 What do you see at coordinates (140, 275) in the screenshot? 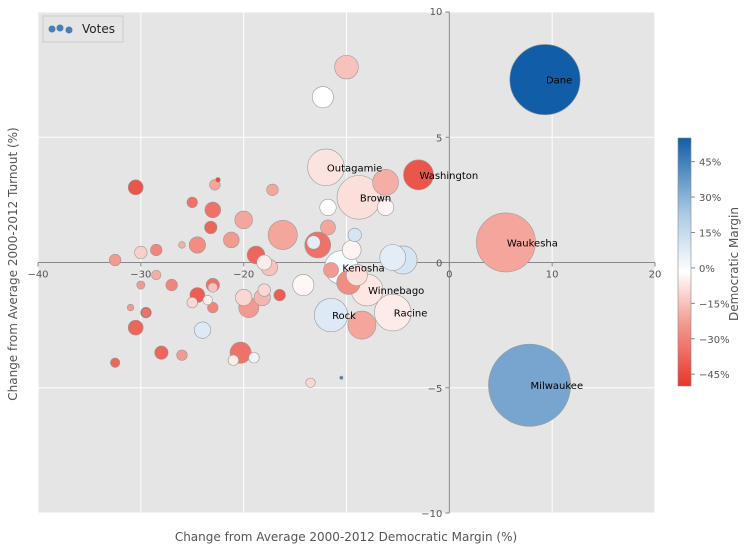
I see `x-tick-label: −30` at bounding box center [140, 275].